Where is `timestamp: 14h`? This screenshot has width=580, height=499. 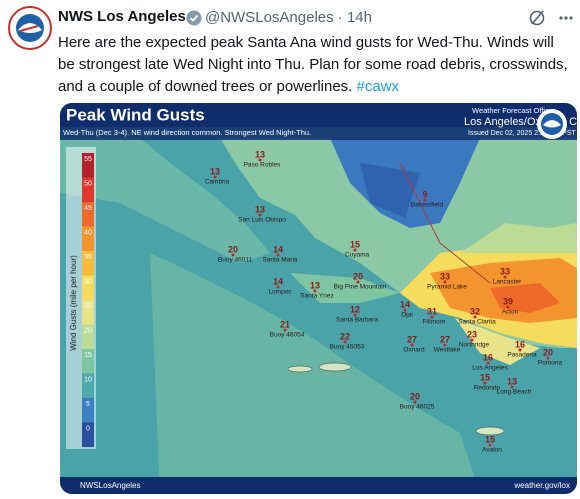 timestamp: 14h is located at coordinates (359, 17).